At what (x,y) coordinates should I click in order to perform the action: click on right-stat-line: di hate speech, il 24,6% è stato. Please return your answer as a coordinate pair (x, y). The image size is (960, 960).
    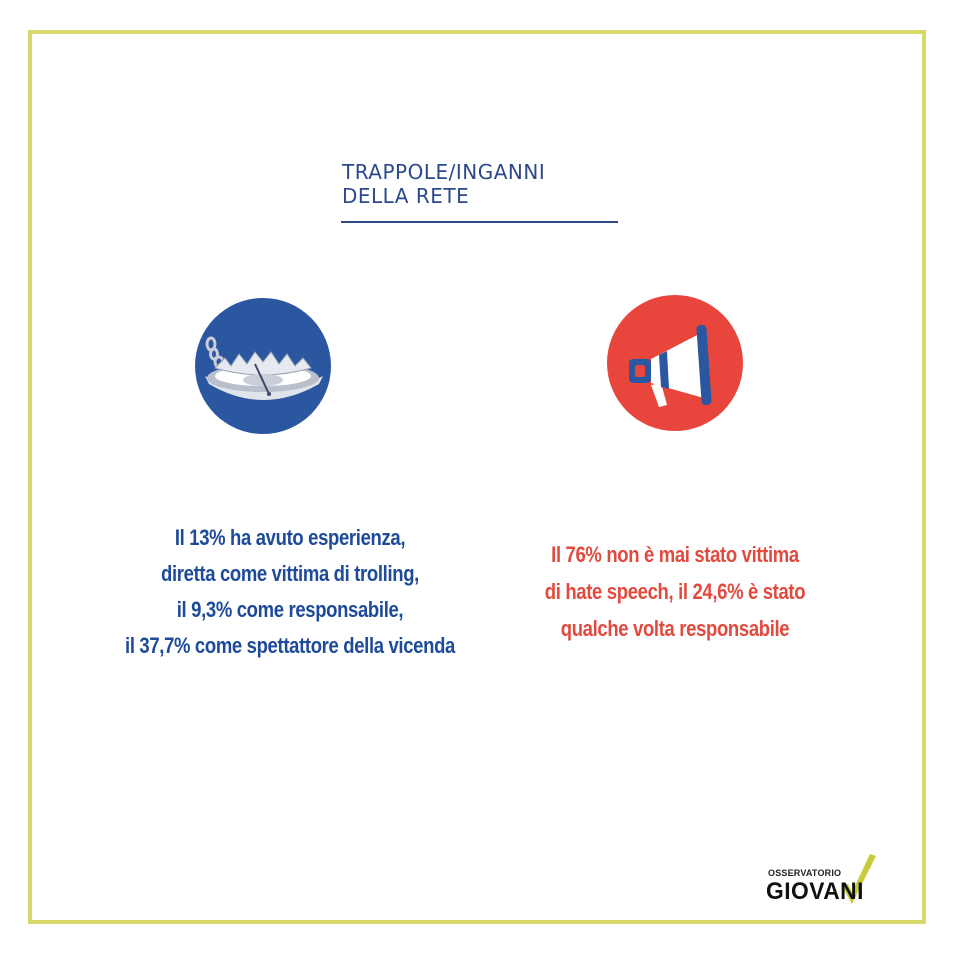
    Looking at the image, I should click on (675, 591).